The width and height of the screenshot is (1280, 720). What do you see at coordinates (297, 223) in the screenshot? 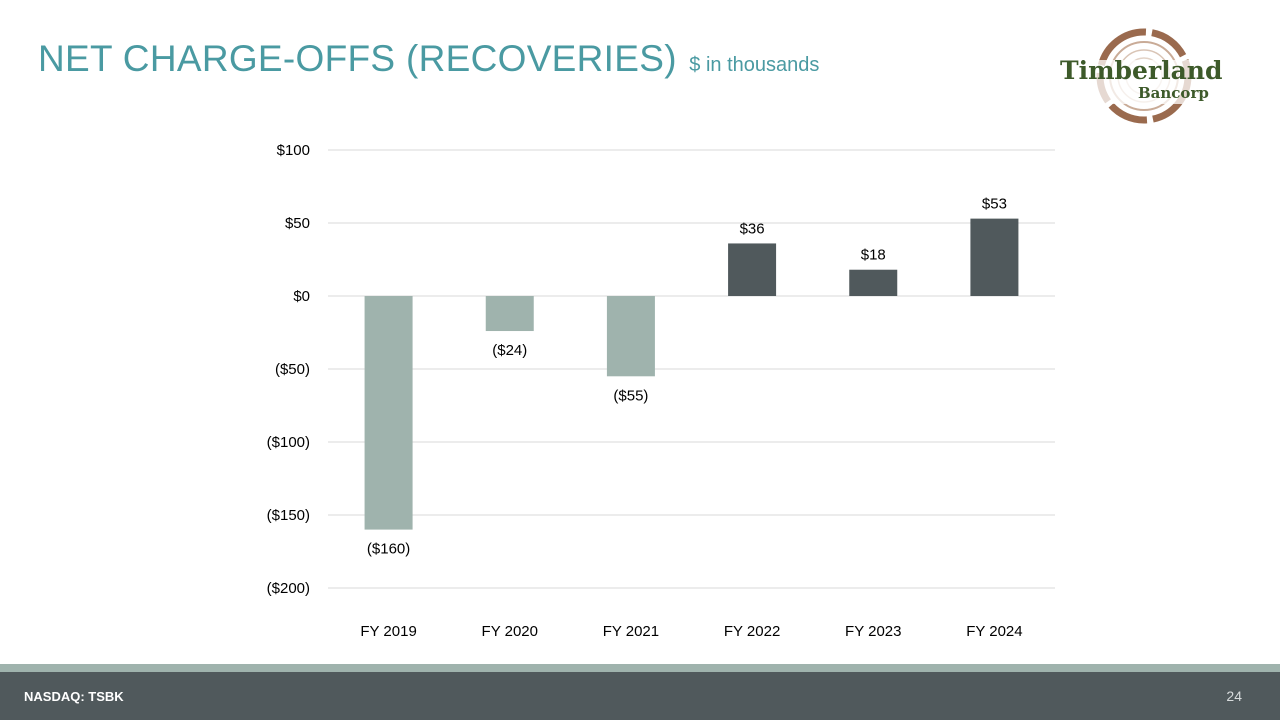
I see `y-tick-label: $50` at bounding box center [297, 223].